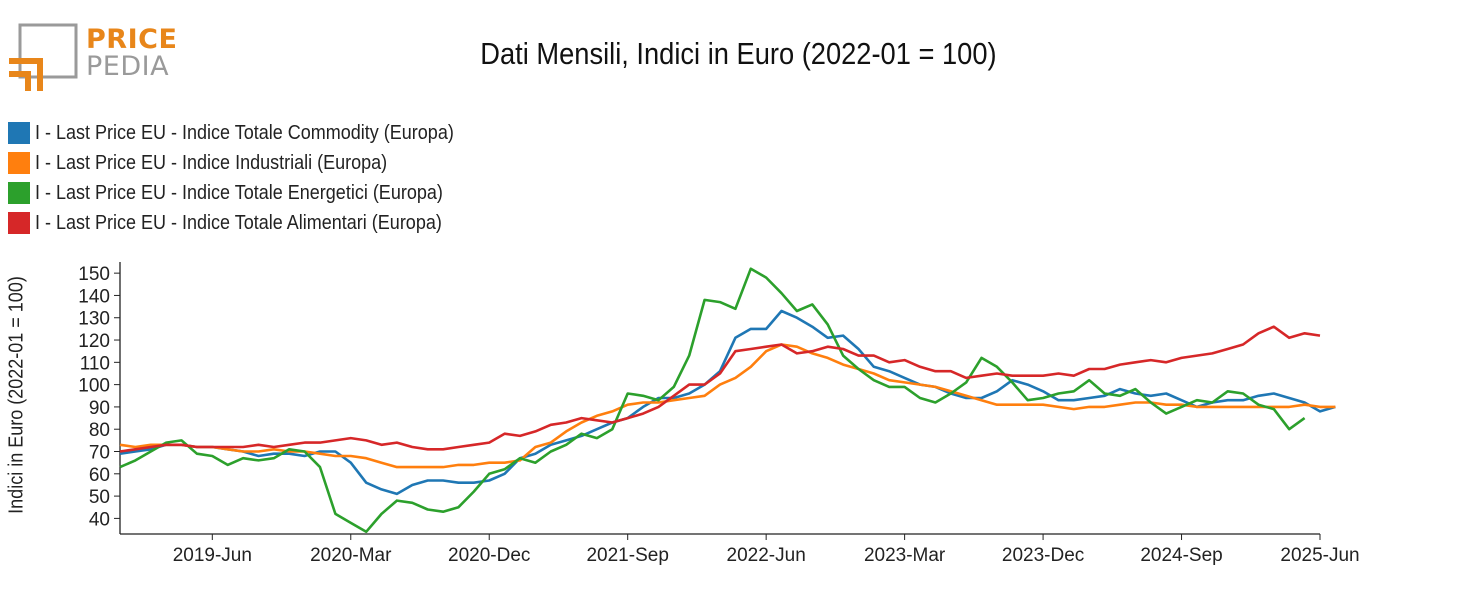 The height and width of the screenshot is (615, 1477). Describe the element at coordinates (1319, 555) in the screenshot. I see `x-tick-label: 2025-Jun` at that location.